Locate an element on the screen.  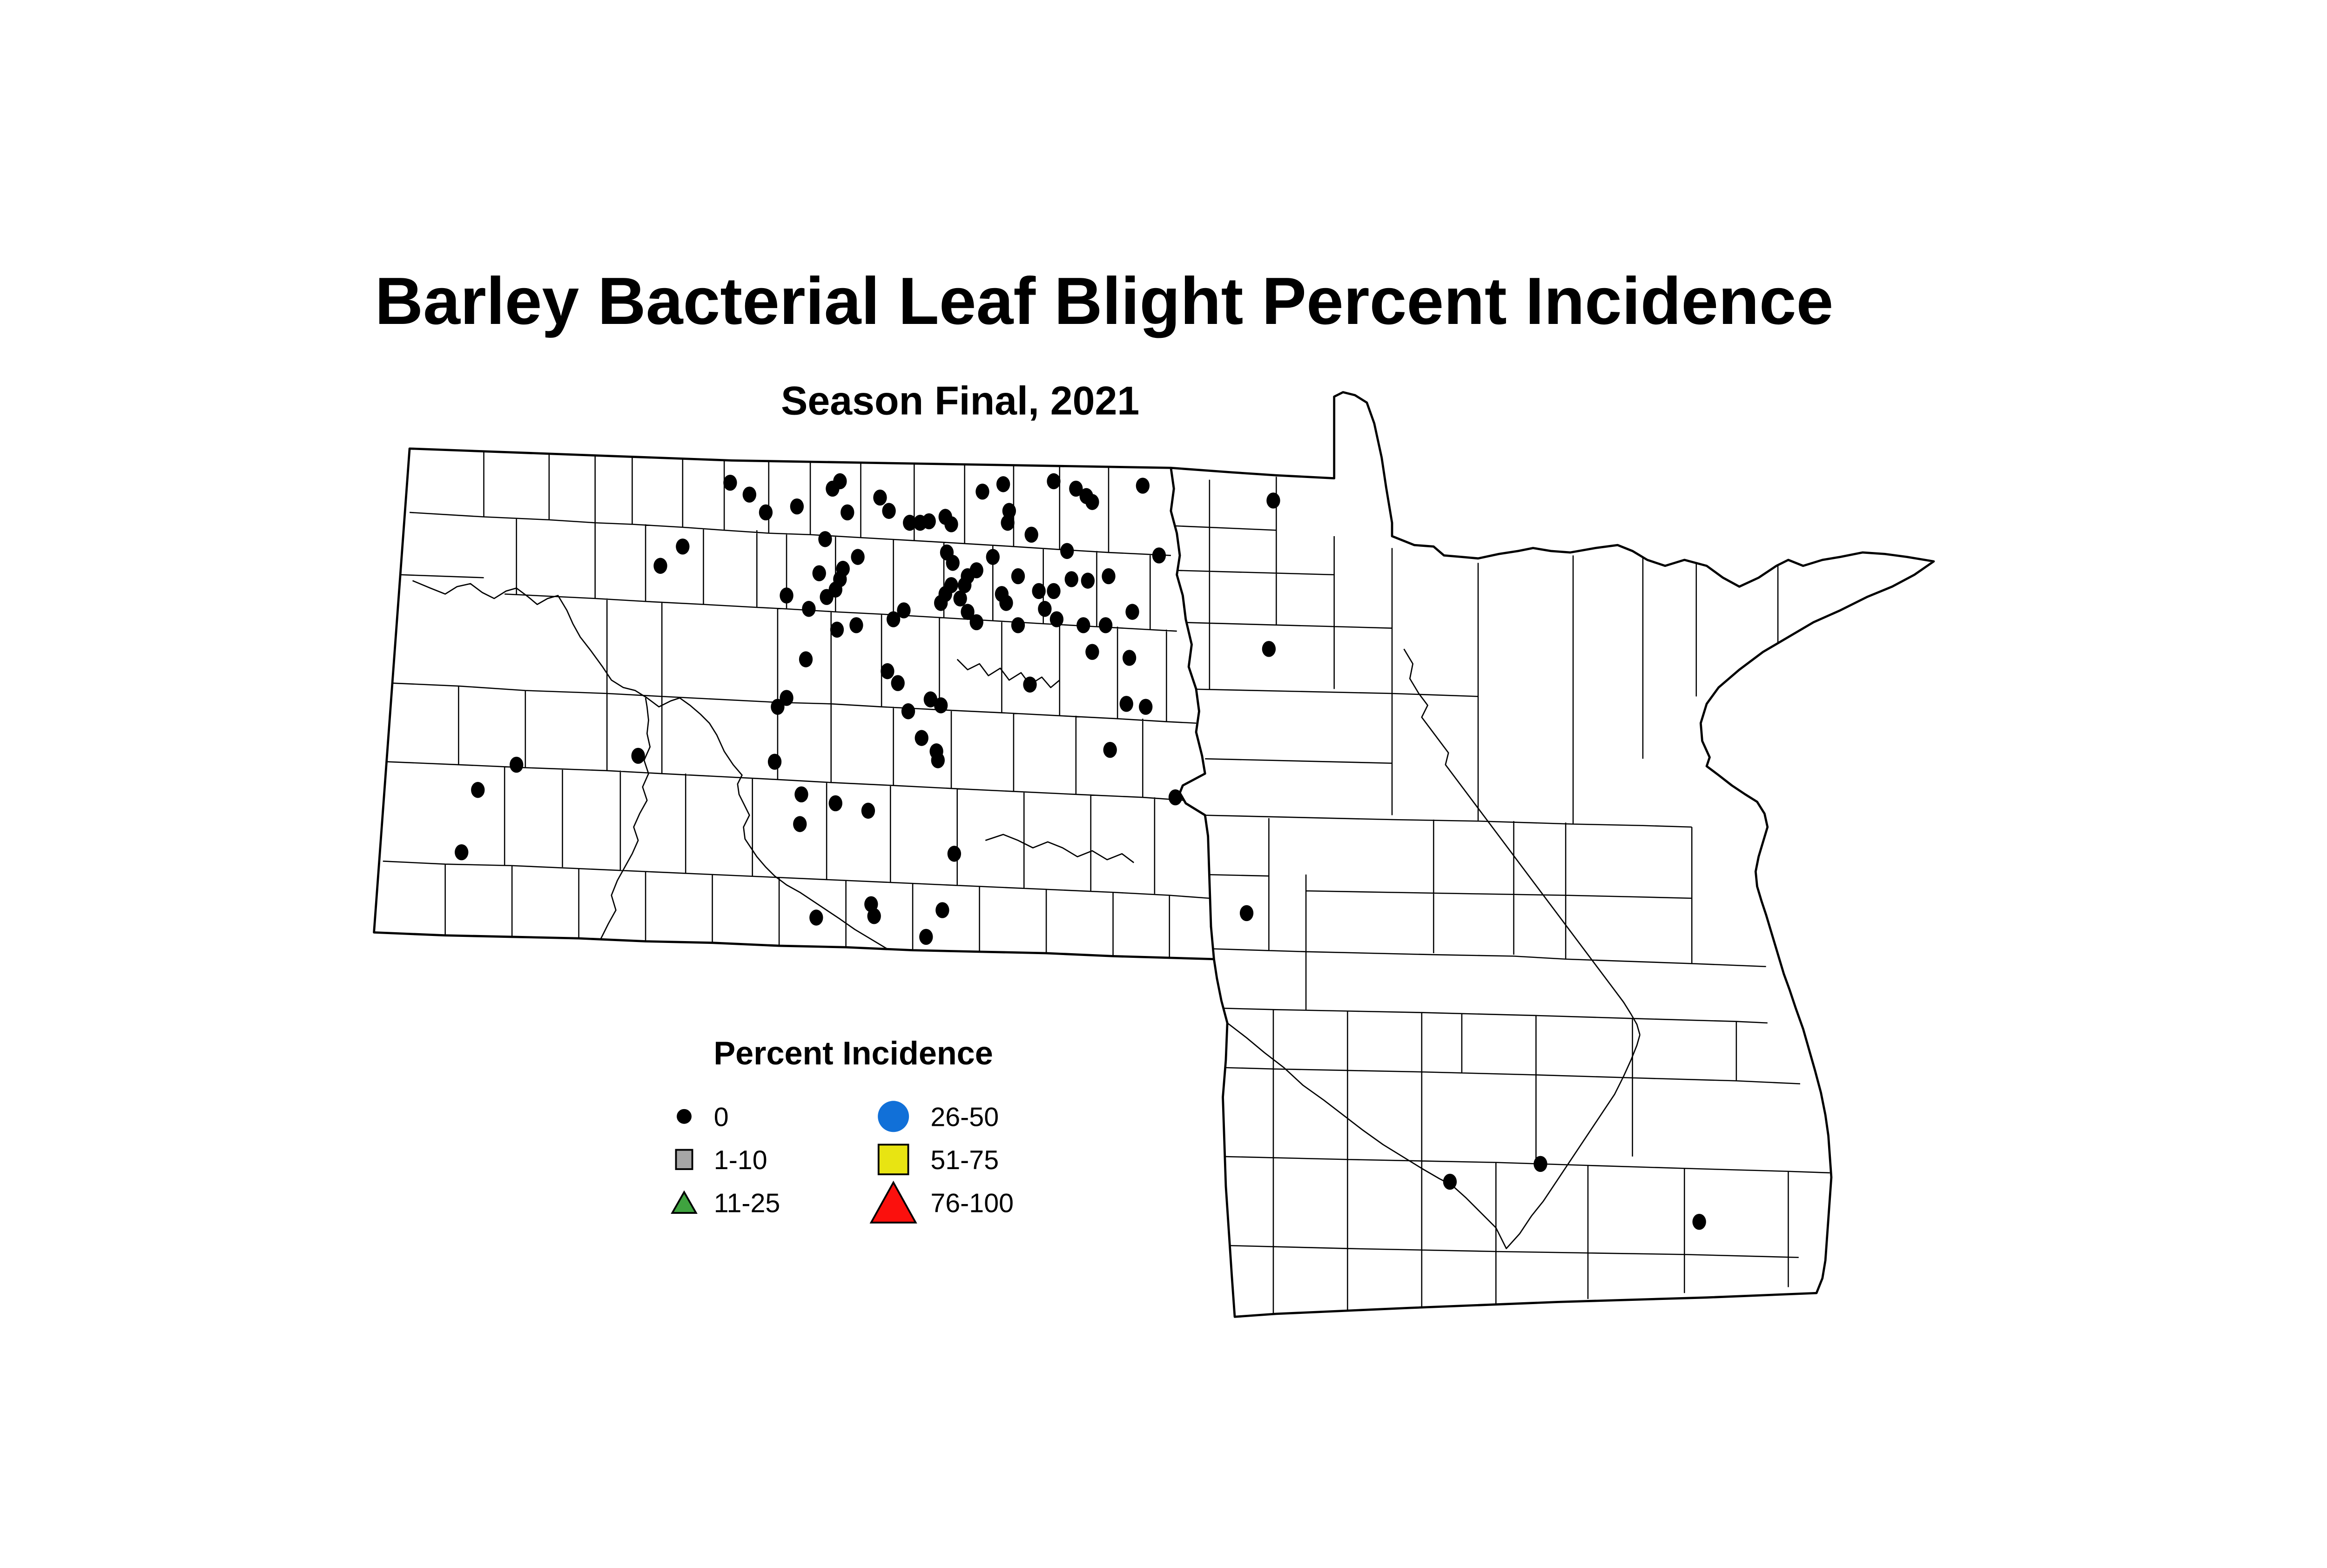
legend-title: Percent Incidence is located at coordinates (853, 1053).